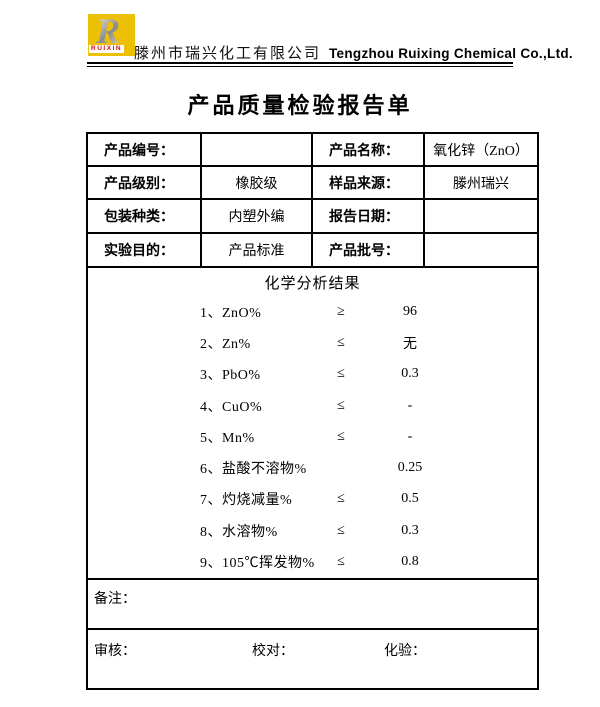  Describe the element at coordinates (107, 48) in the screenshot. I see `logo-brand-text: RUIXIN` at that location.